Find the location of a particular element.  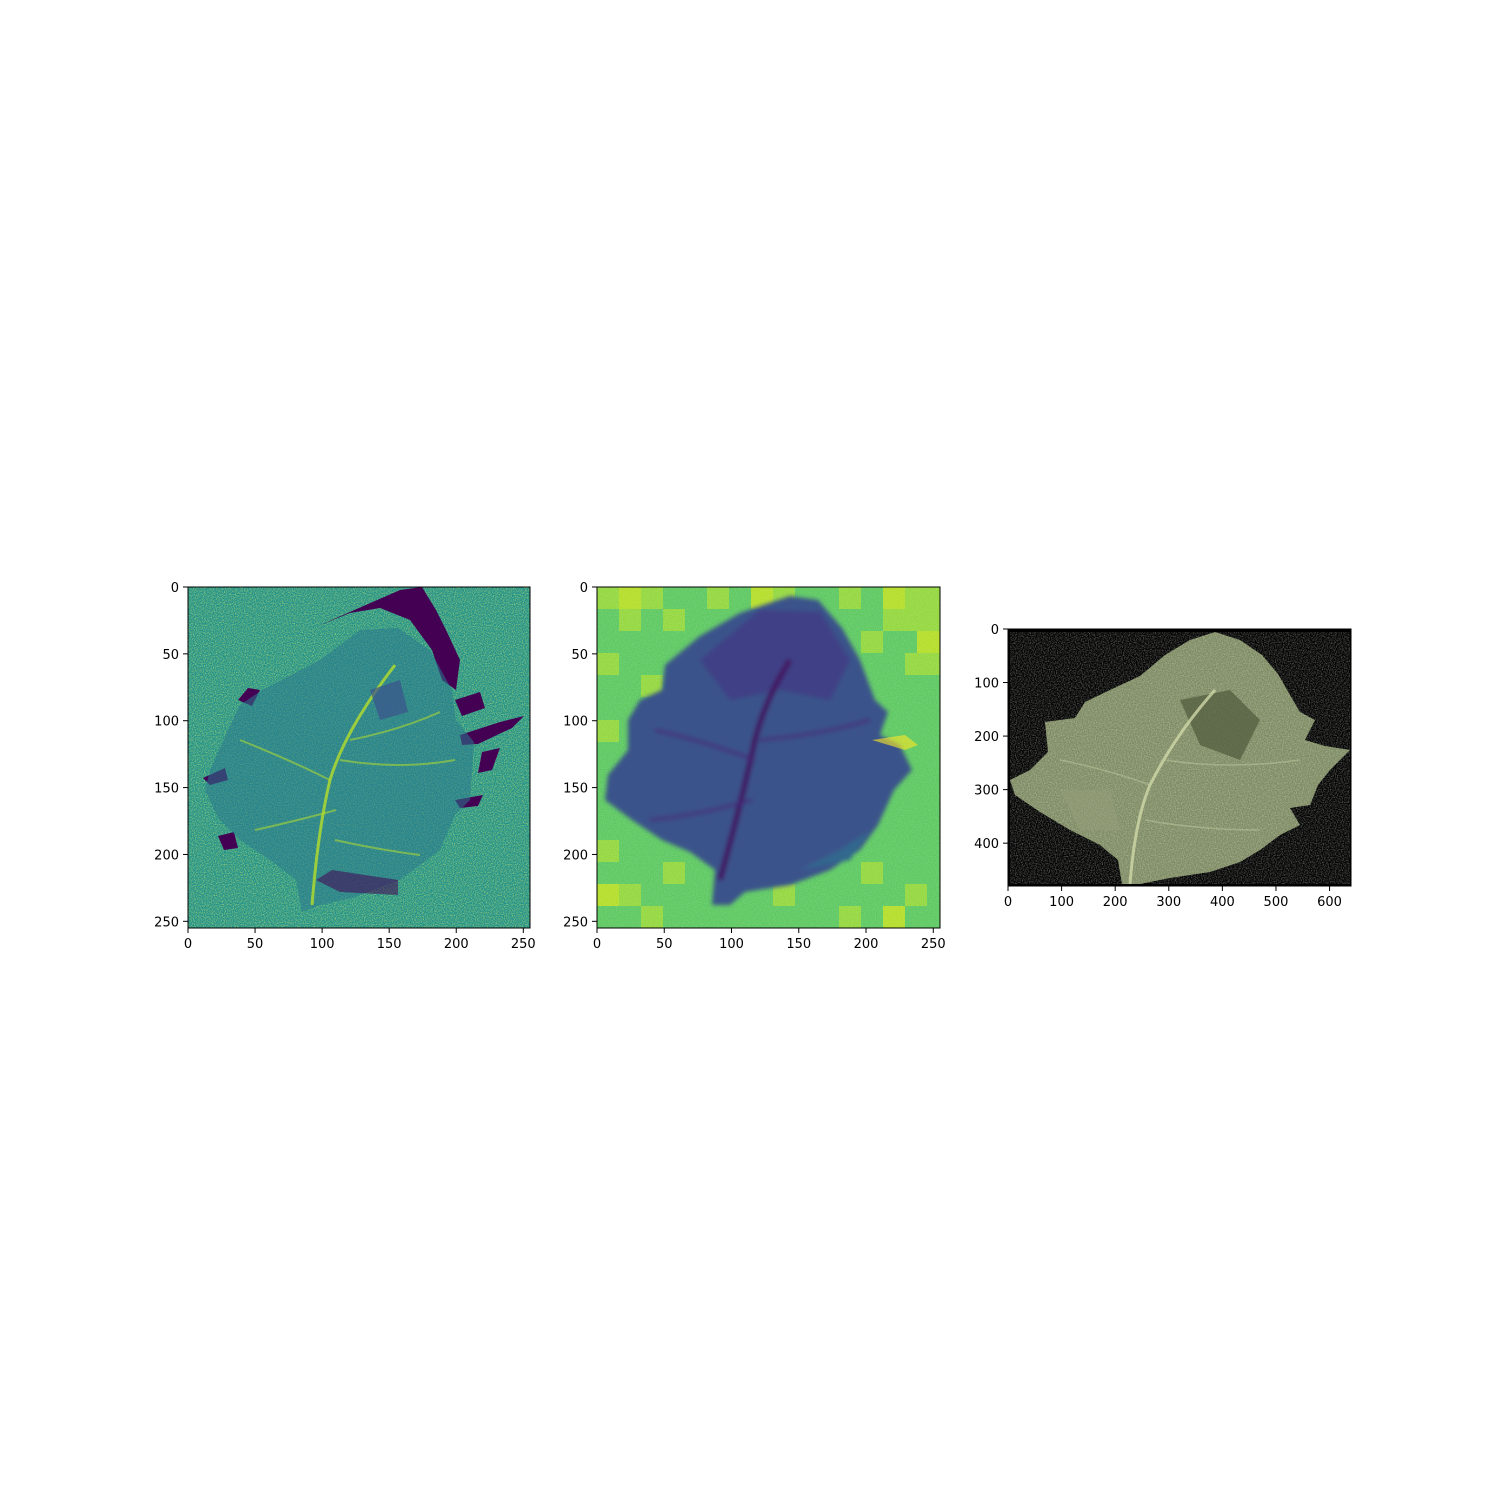

yticks-1: 0 50 100 150 200 250 is located at coordinates (171, 755).